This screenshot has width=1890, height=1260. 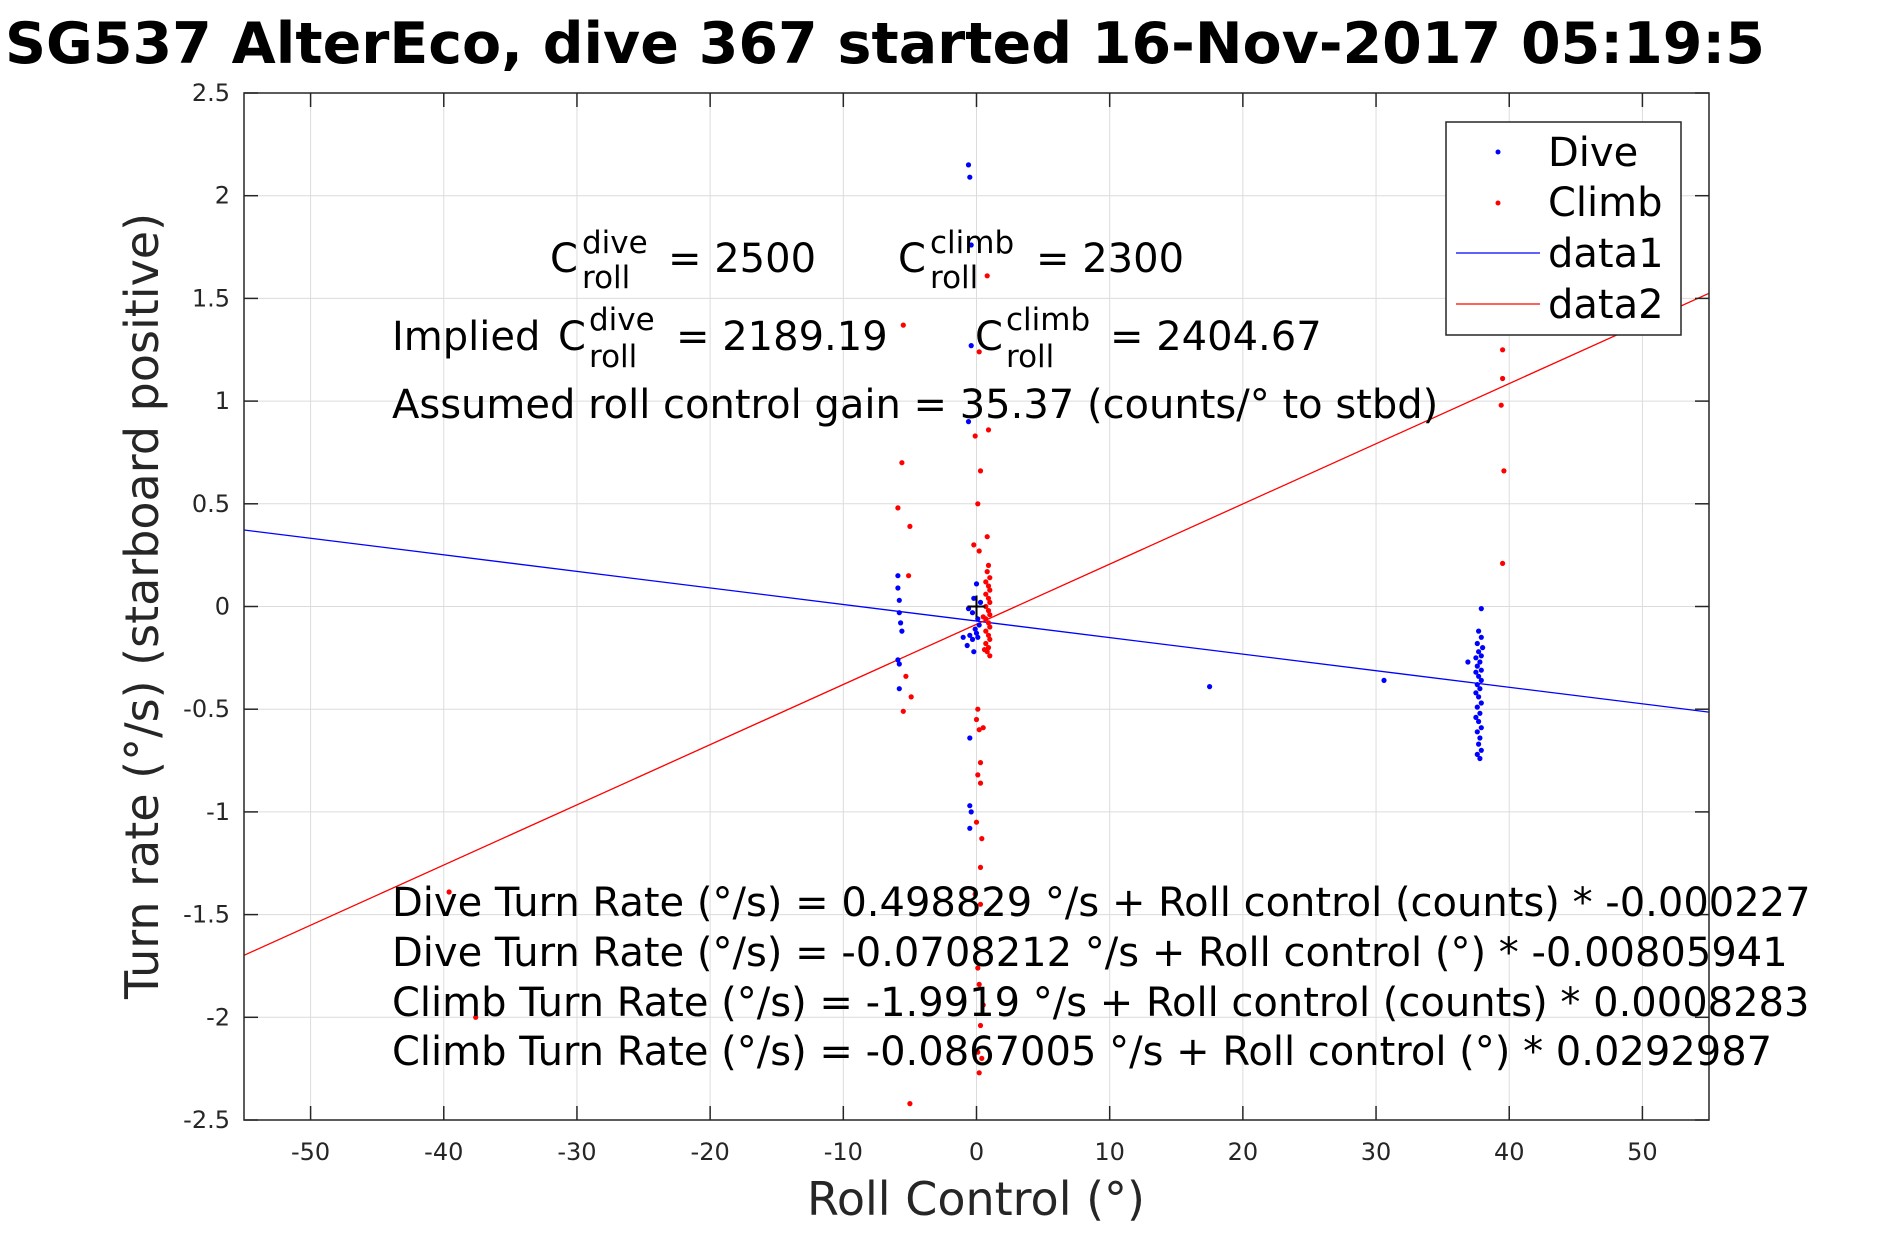 I want to click on y-tick-label: 2.5, so click(x=211, y=93).